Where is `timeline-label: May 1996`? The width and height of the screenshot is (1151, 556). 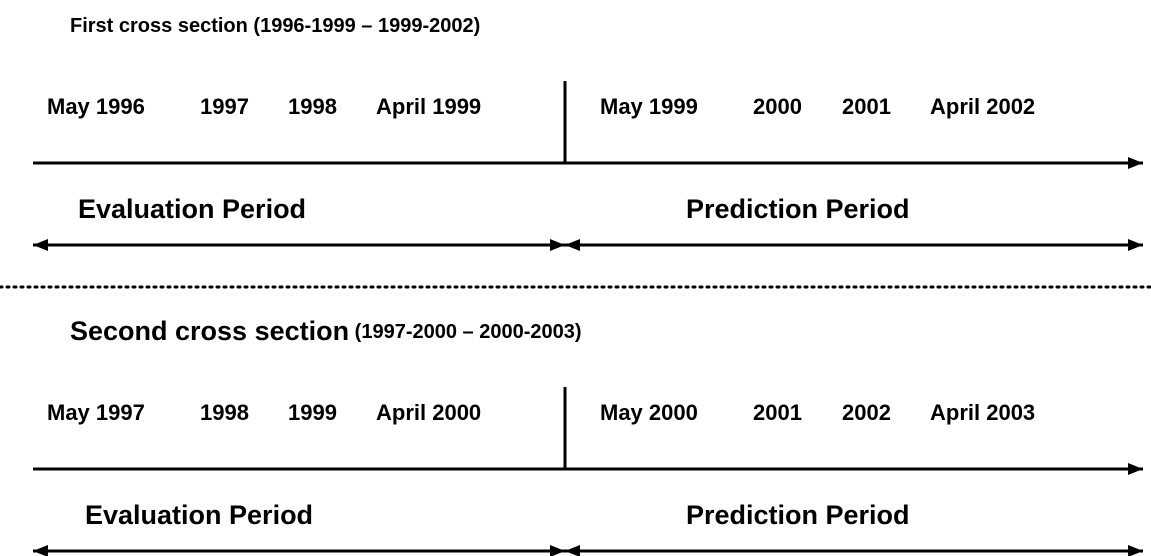 timeline-label: May 1996 is located at coordinates (96, 106).